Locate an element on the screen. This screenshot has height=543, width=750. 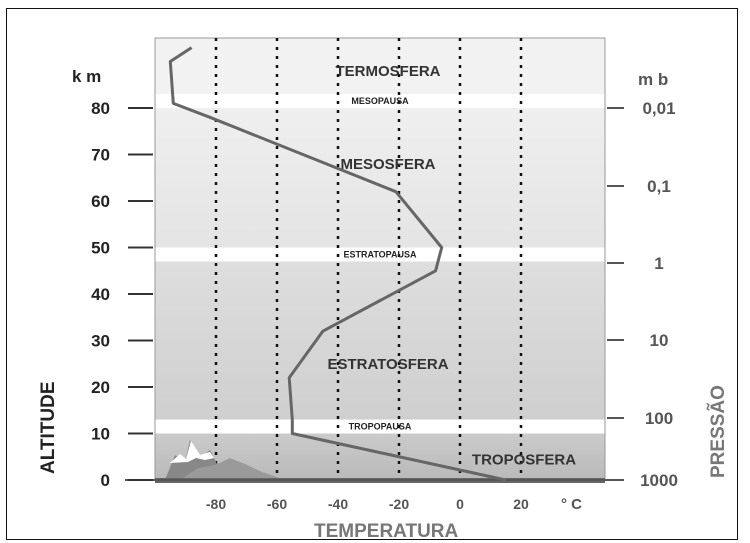
altitude-tick-label: 40 is located at coordinates (100, 294).